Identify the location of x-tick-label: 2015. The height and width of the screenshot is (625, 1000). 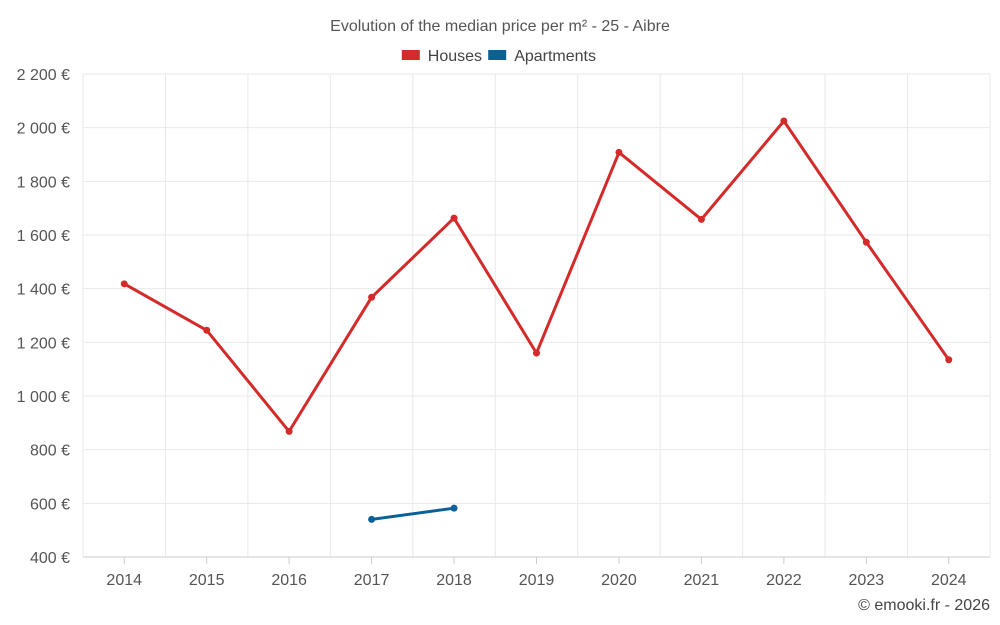
(207, 580).